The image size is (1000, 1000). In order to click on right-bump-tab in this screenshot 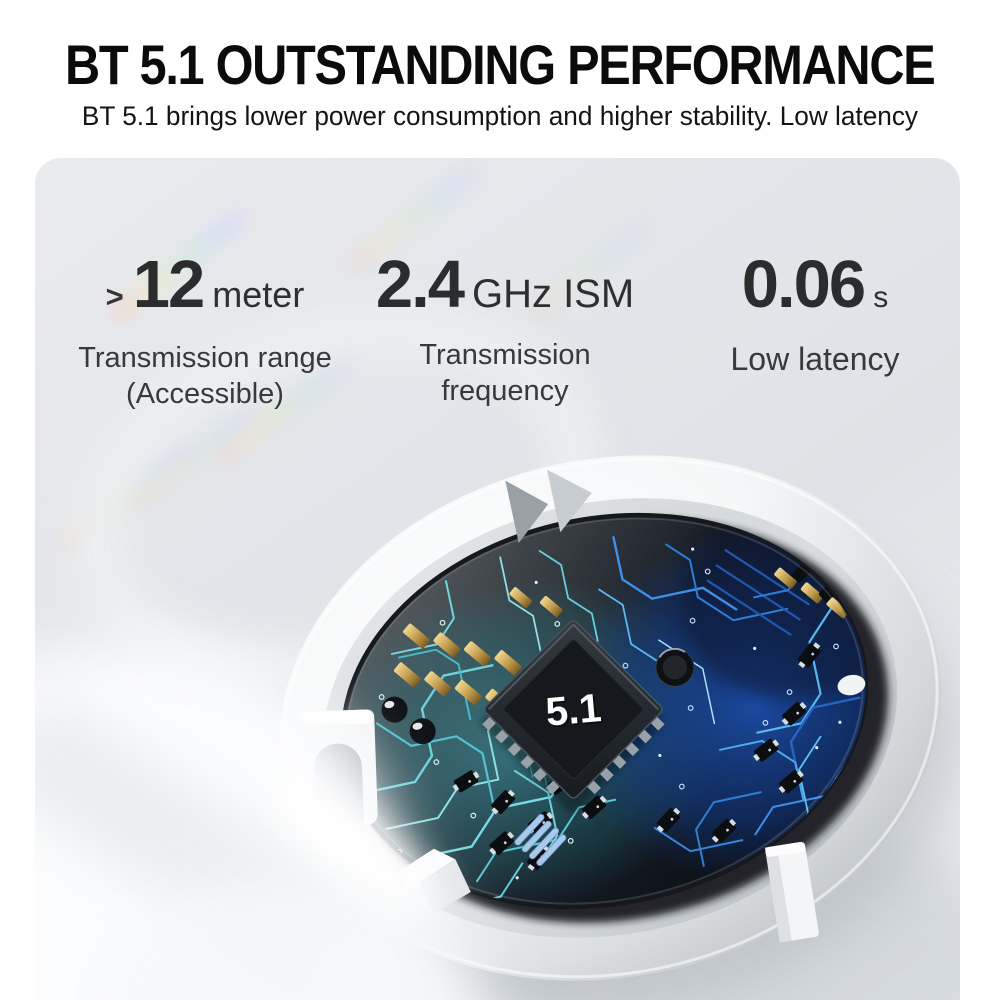, I will do `click(851, 685)`.